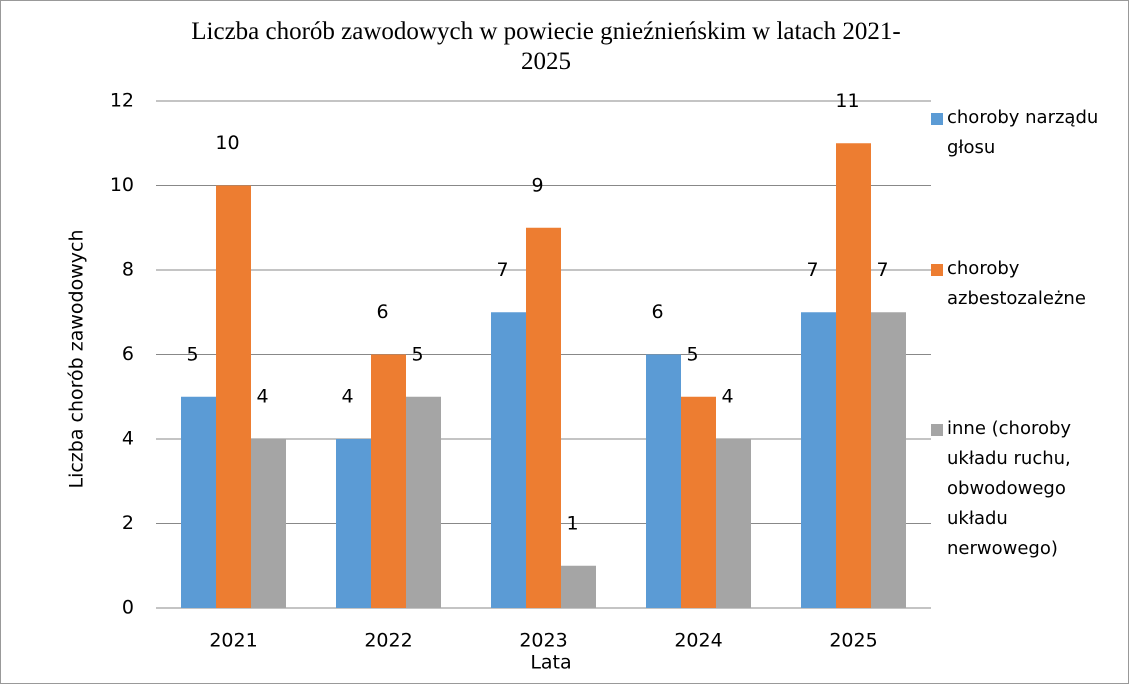  What do you see at coordinates (572, 523) in the screenshot?
I see `data-label: 1` at bounding box center [572, 523].